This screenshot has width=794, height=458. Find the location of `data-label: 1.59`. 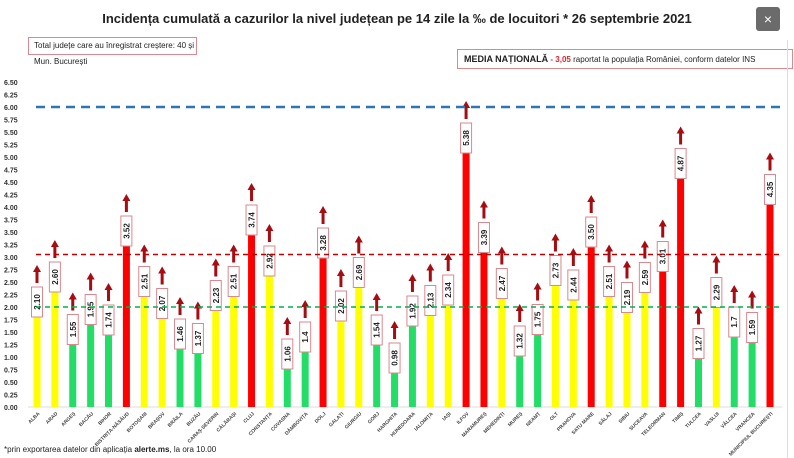

data-label: 1.59 is located at coordinates (752, 327).